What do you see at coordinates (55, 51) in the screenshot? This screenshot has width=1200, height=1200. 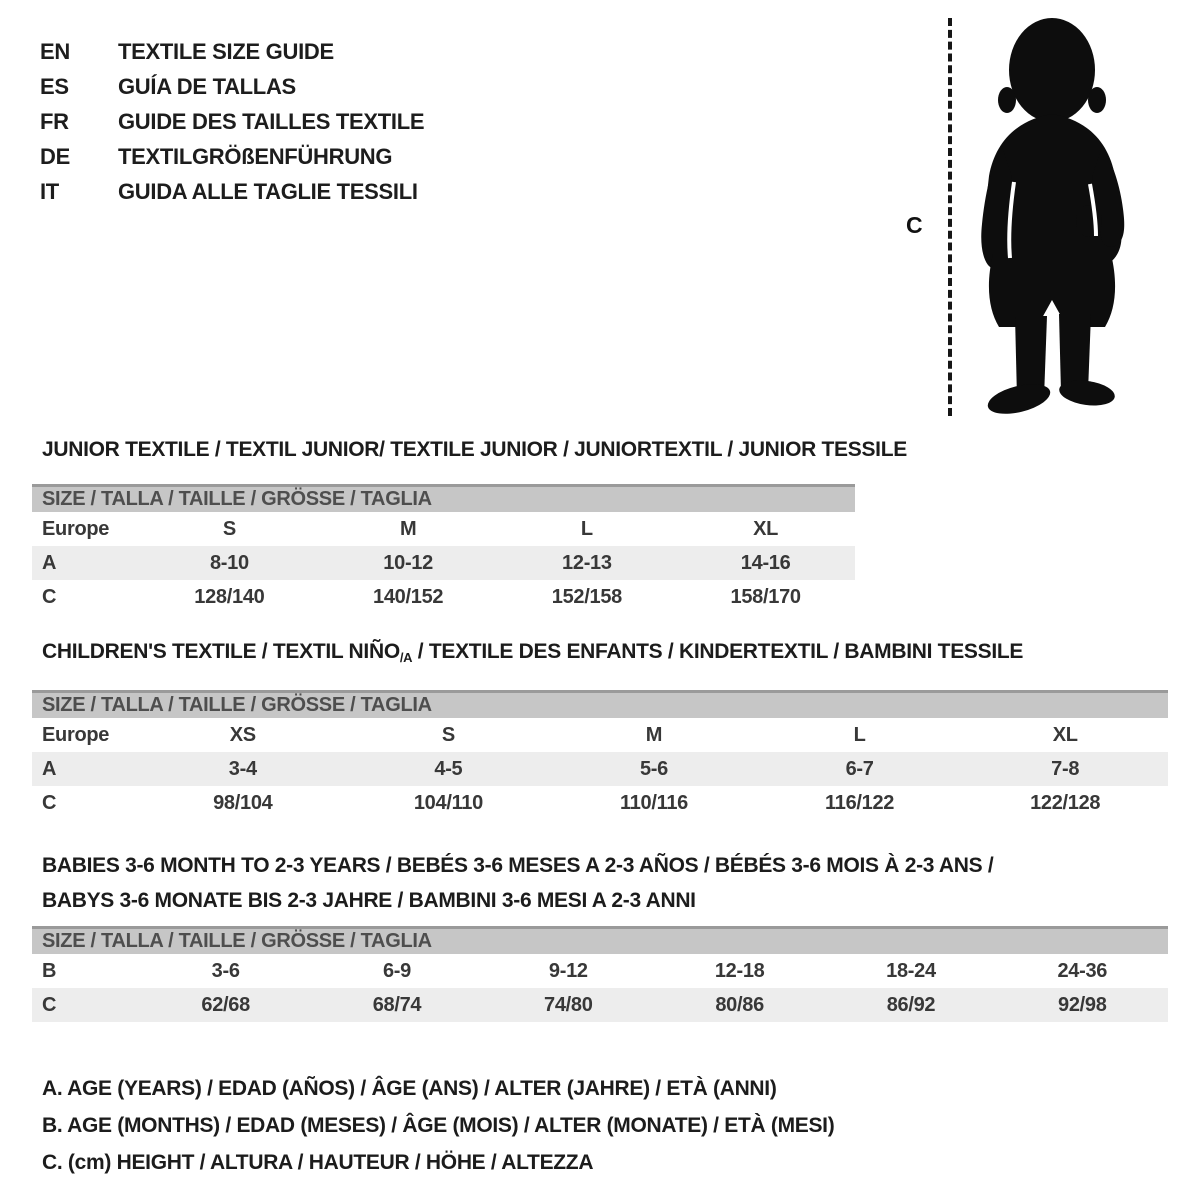 I see `lang-code: EN` at bounding box center [55, 51].